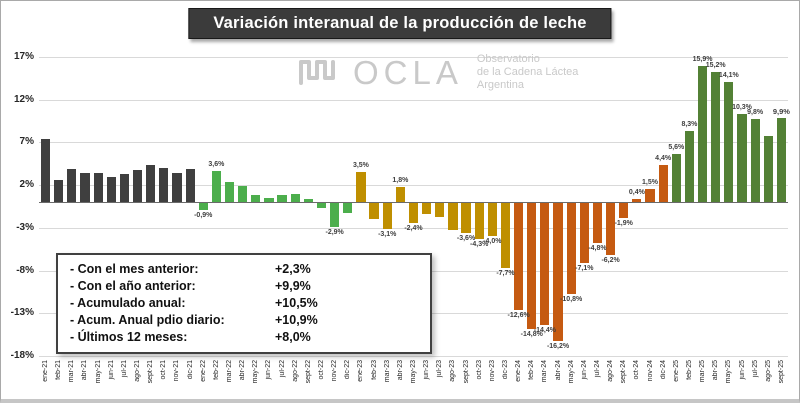  I want to click on x-axis-label-feb-23: feb-23, so click(374, 372).